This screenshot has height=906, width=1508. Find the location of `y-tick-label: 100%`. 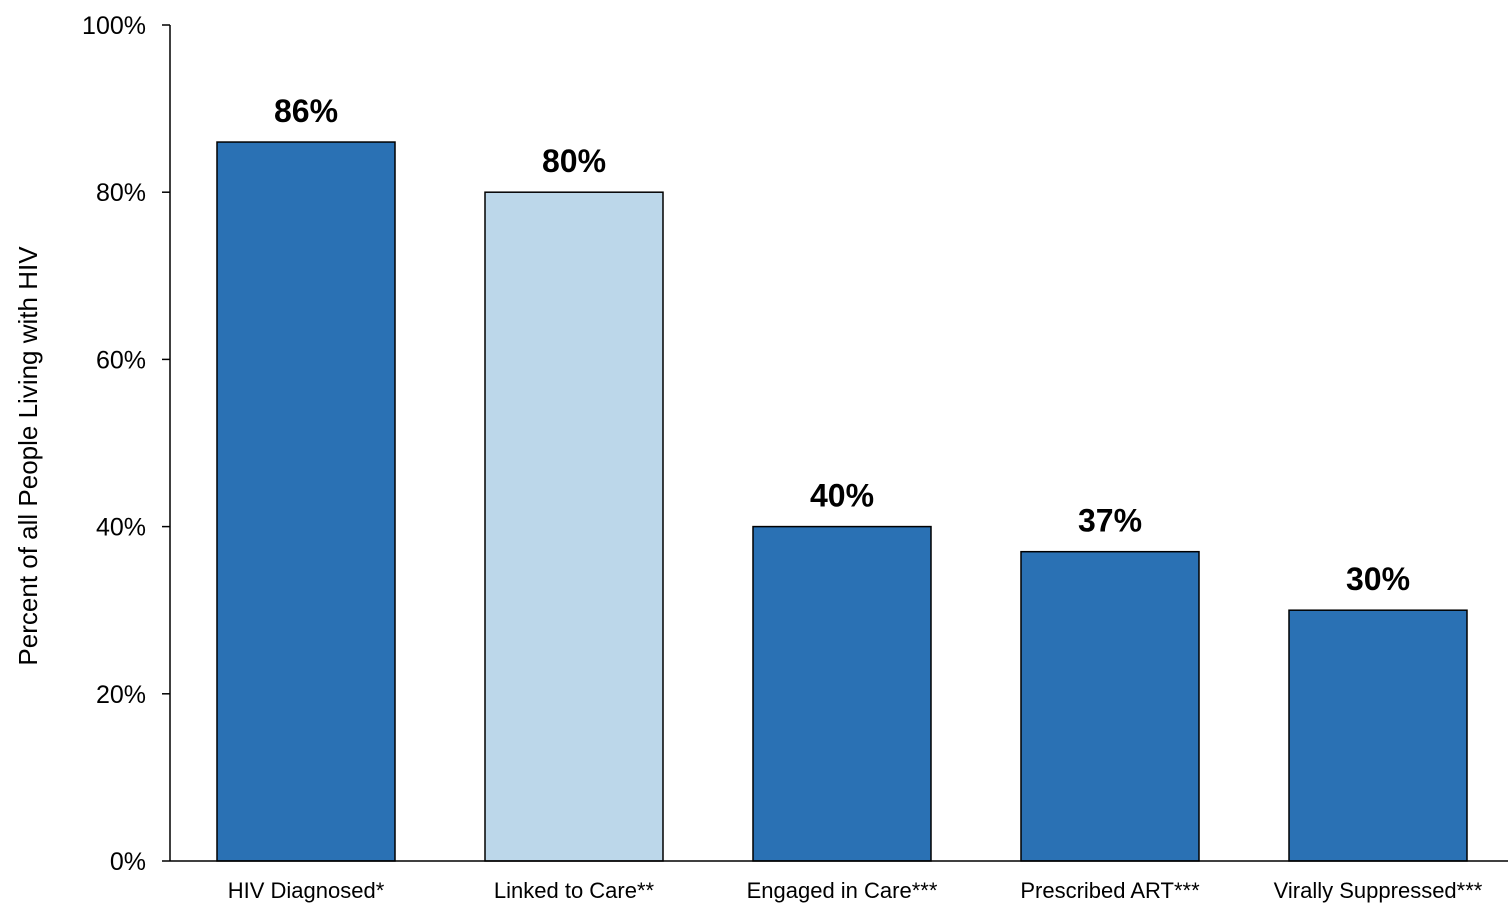

y-tick-label: 100% is located at coordinates (114, 26).